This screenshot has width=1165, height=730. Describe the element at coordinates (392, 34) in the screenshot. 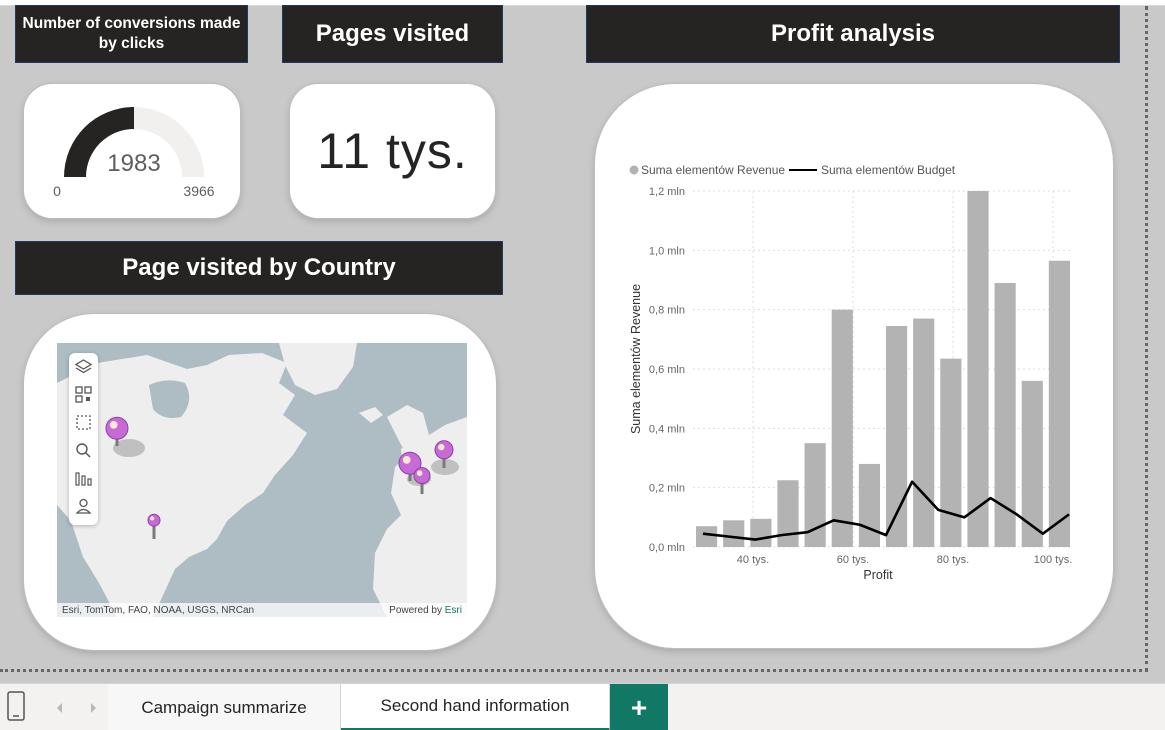

I see `pages-visited-title: Pages visited` at that location.